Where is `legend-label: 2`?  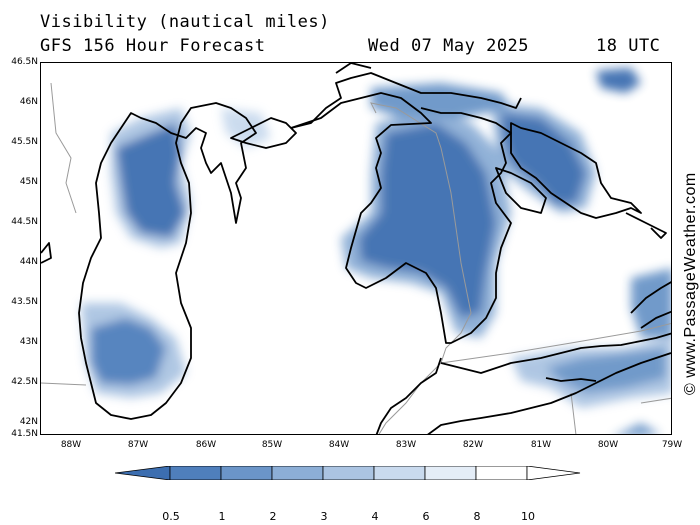 legend-label: 2 is located at coordinates (273, 516).